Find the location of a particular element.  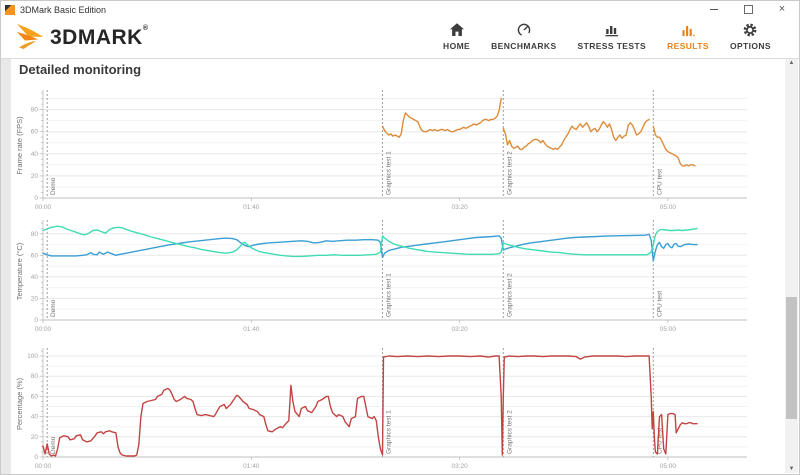

brand-text: 3DMARK® is located at coordinates (99, 36).